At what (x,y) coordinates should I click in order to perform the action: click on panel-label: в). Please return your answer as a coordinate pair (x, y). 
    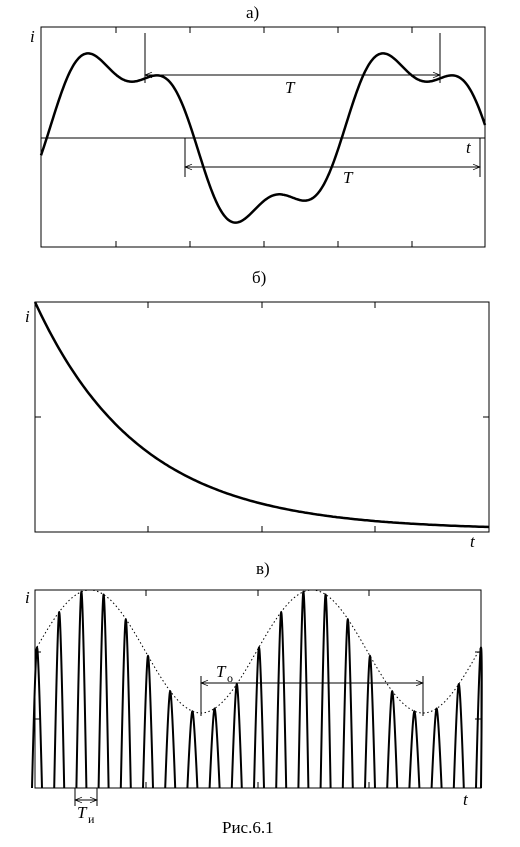
    Looking at the image, I should click on (263, 568).